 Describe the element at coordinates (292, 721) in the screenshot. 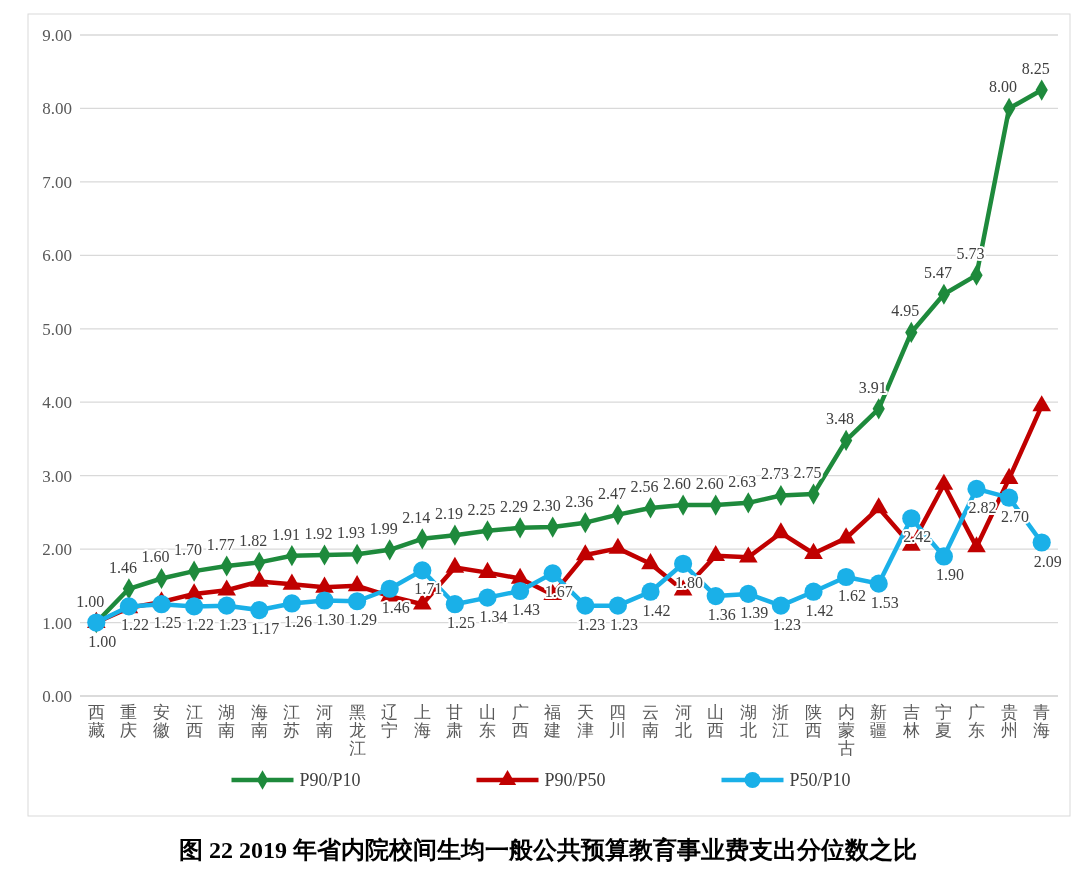

I see `x-tick-label: 江苏` at that location.